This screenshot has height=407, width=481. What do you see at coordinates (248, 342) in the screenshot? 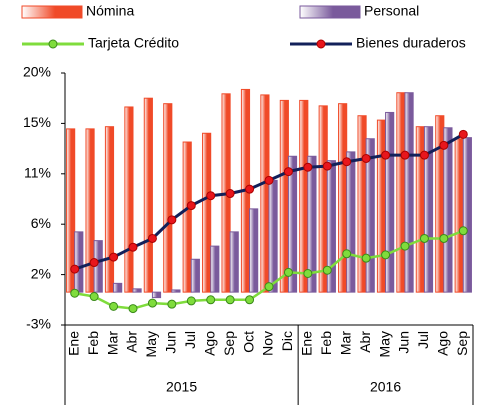
I see `x-tick-label: Oct` at bounding box center [248, 342].